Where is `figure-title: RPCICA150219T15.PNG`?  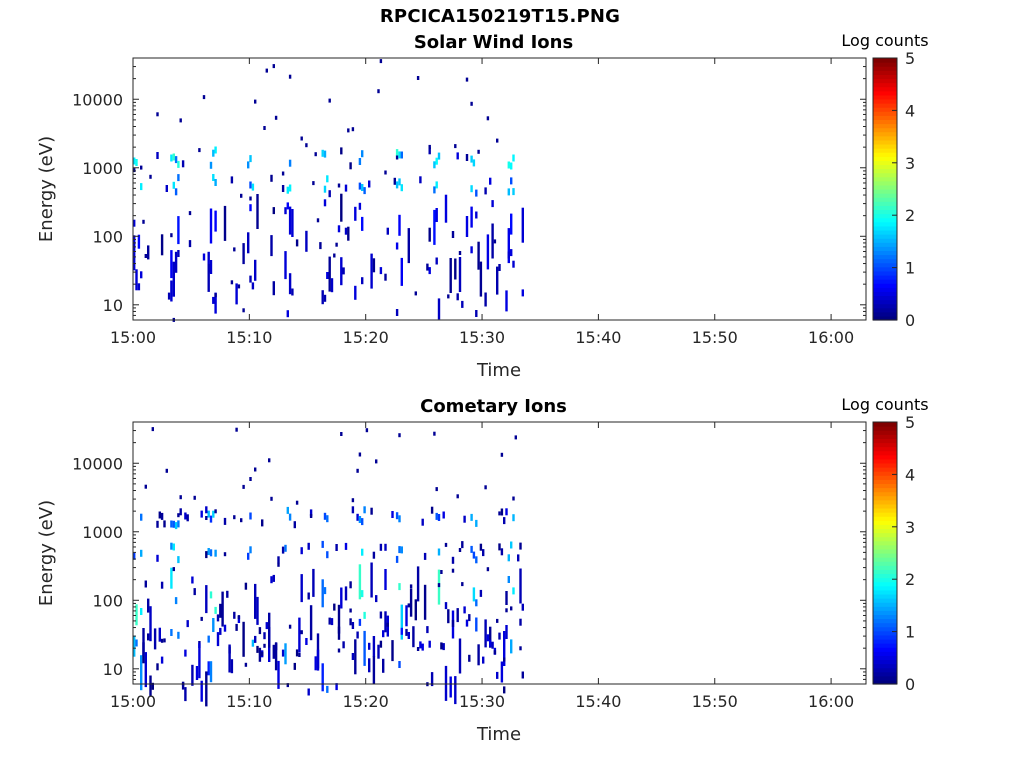 figure-title: RPCICA150219T15.PNG is located at coordinates (500, 16).